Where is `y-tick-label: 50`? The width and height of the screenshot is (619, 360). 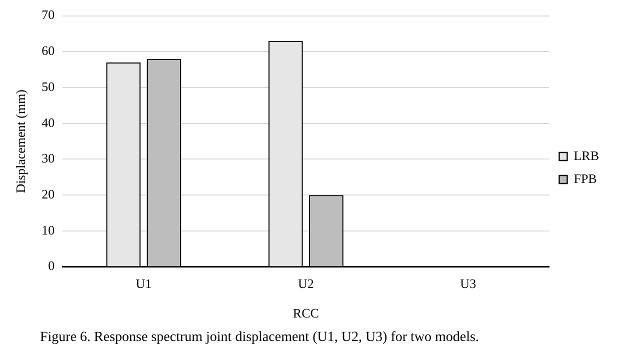 y-tick-label: 50 is located at coordinates (48, 86).